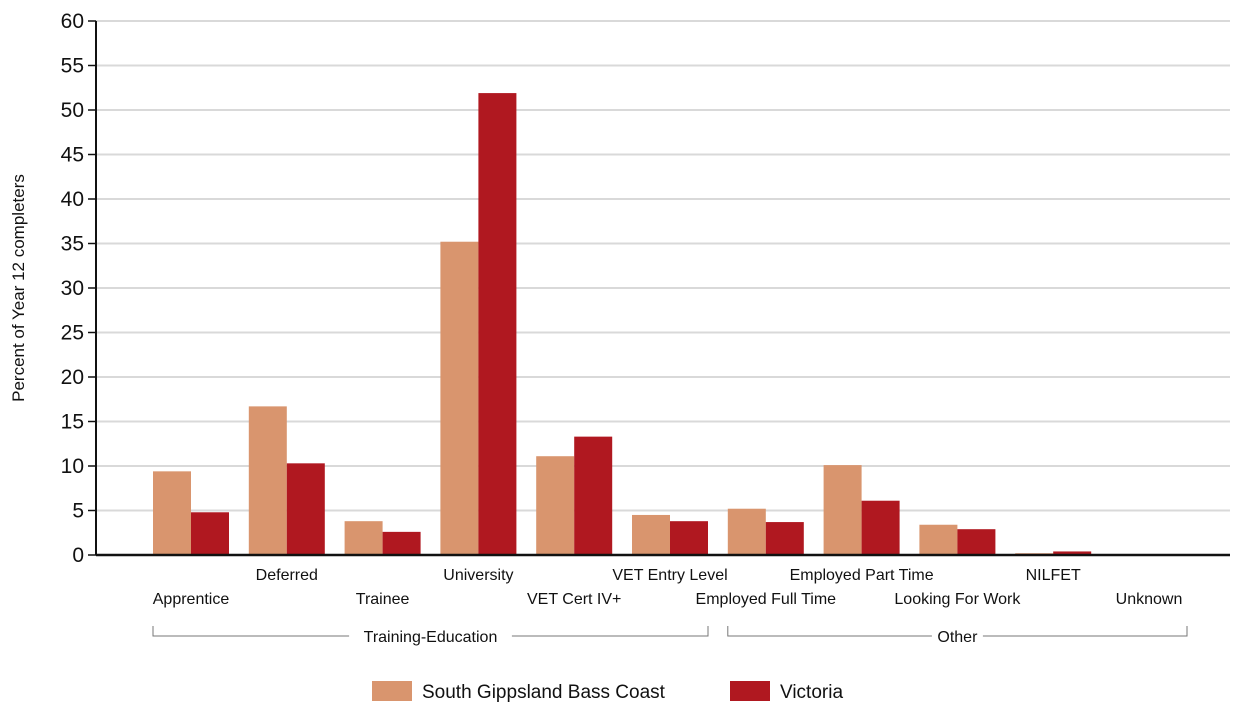 Image resolution: width=1242 pixels, height=704 pixels. I want to click on y-tick-label: 50, so click(72, 110).